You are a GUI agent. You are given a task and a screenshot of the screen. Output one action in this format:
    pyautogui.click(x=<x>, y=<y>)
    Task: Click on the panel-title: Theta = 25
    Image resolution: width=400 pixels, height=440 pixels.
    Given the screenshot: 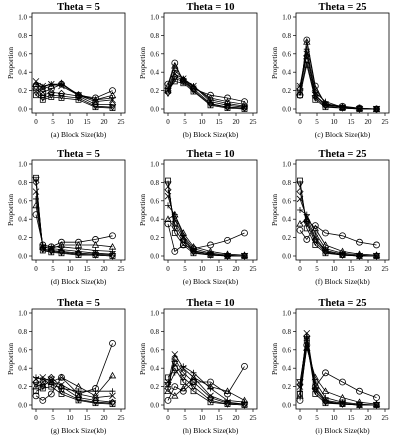 What is the action you would take?
    pyautogui.click(x=343, y=154)
    